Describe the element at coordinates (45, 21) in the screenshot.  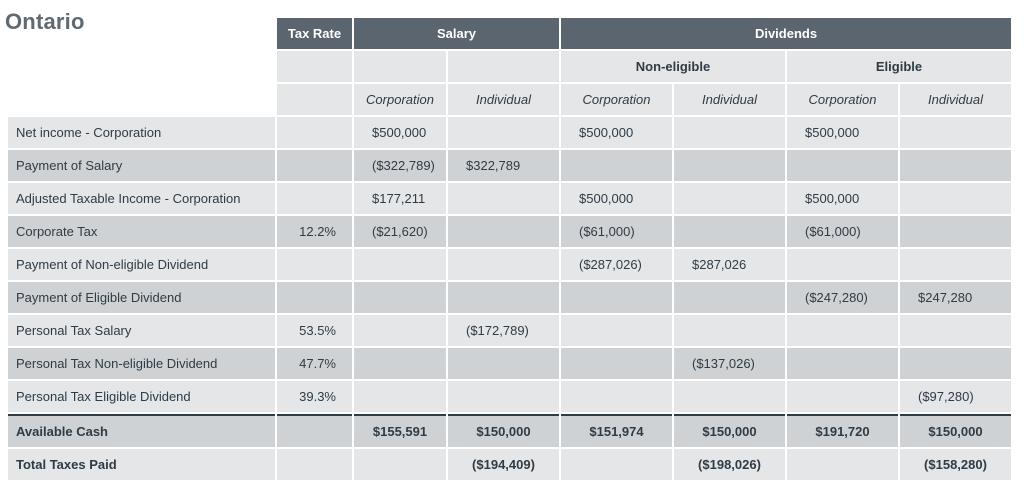
I see `page-title: Ontario` at that location.